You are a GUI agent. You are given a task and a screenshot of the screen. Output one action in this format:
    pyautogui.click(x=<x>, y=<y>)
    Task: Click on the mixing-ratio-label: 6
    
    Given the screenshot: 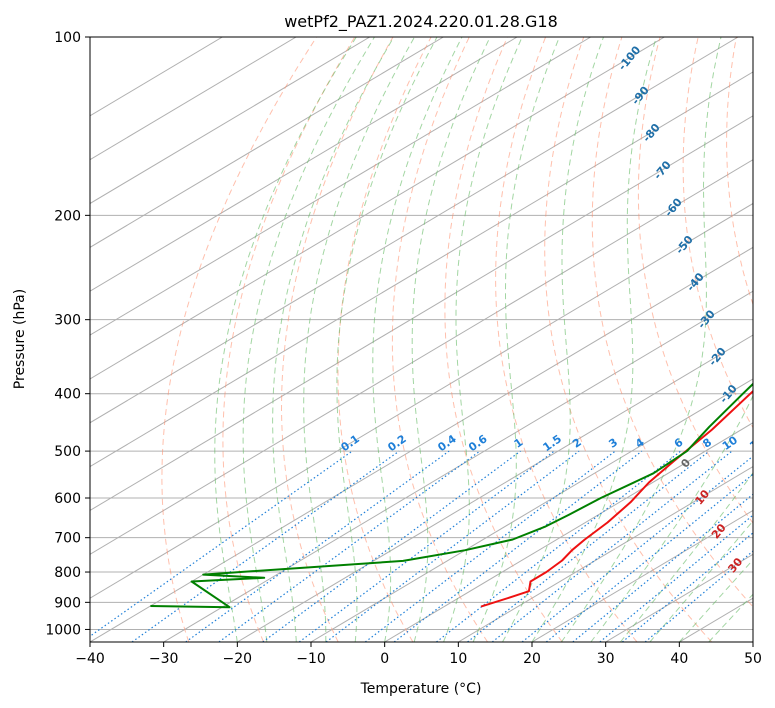 What is the action you would take?
    pyautogui.click(x=679, y=443)
    